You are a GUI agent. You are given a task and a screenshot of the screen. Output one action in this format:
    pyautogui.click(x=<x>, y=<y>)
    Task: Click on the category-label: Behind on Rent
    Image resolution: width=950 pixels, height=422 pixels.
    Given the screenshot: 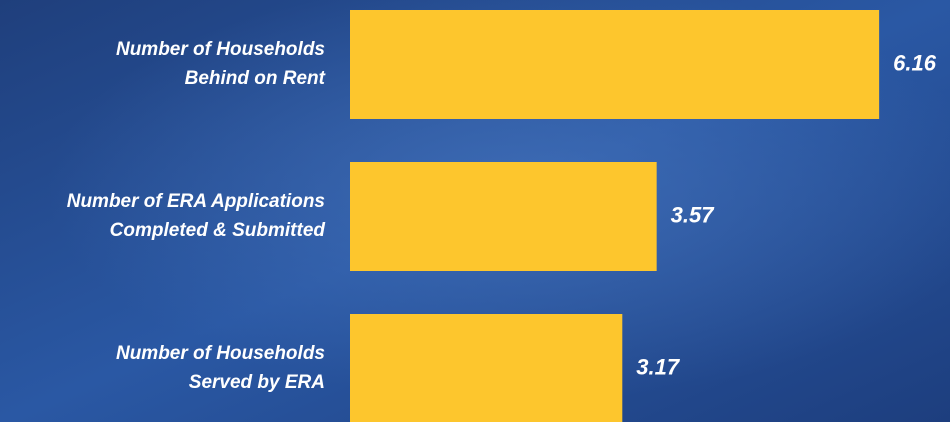 What is the action you would take?
    pyautogui.click(x=255, y=78)
    